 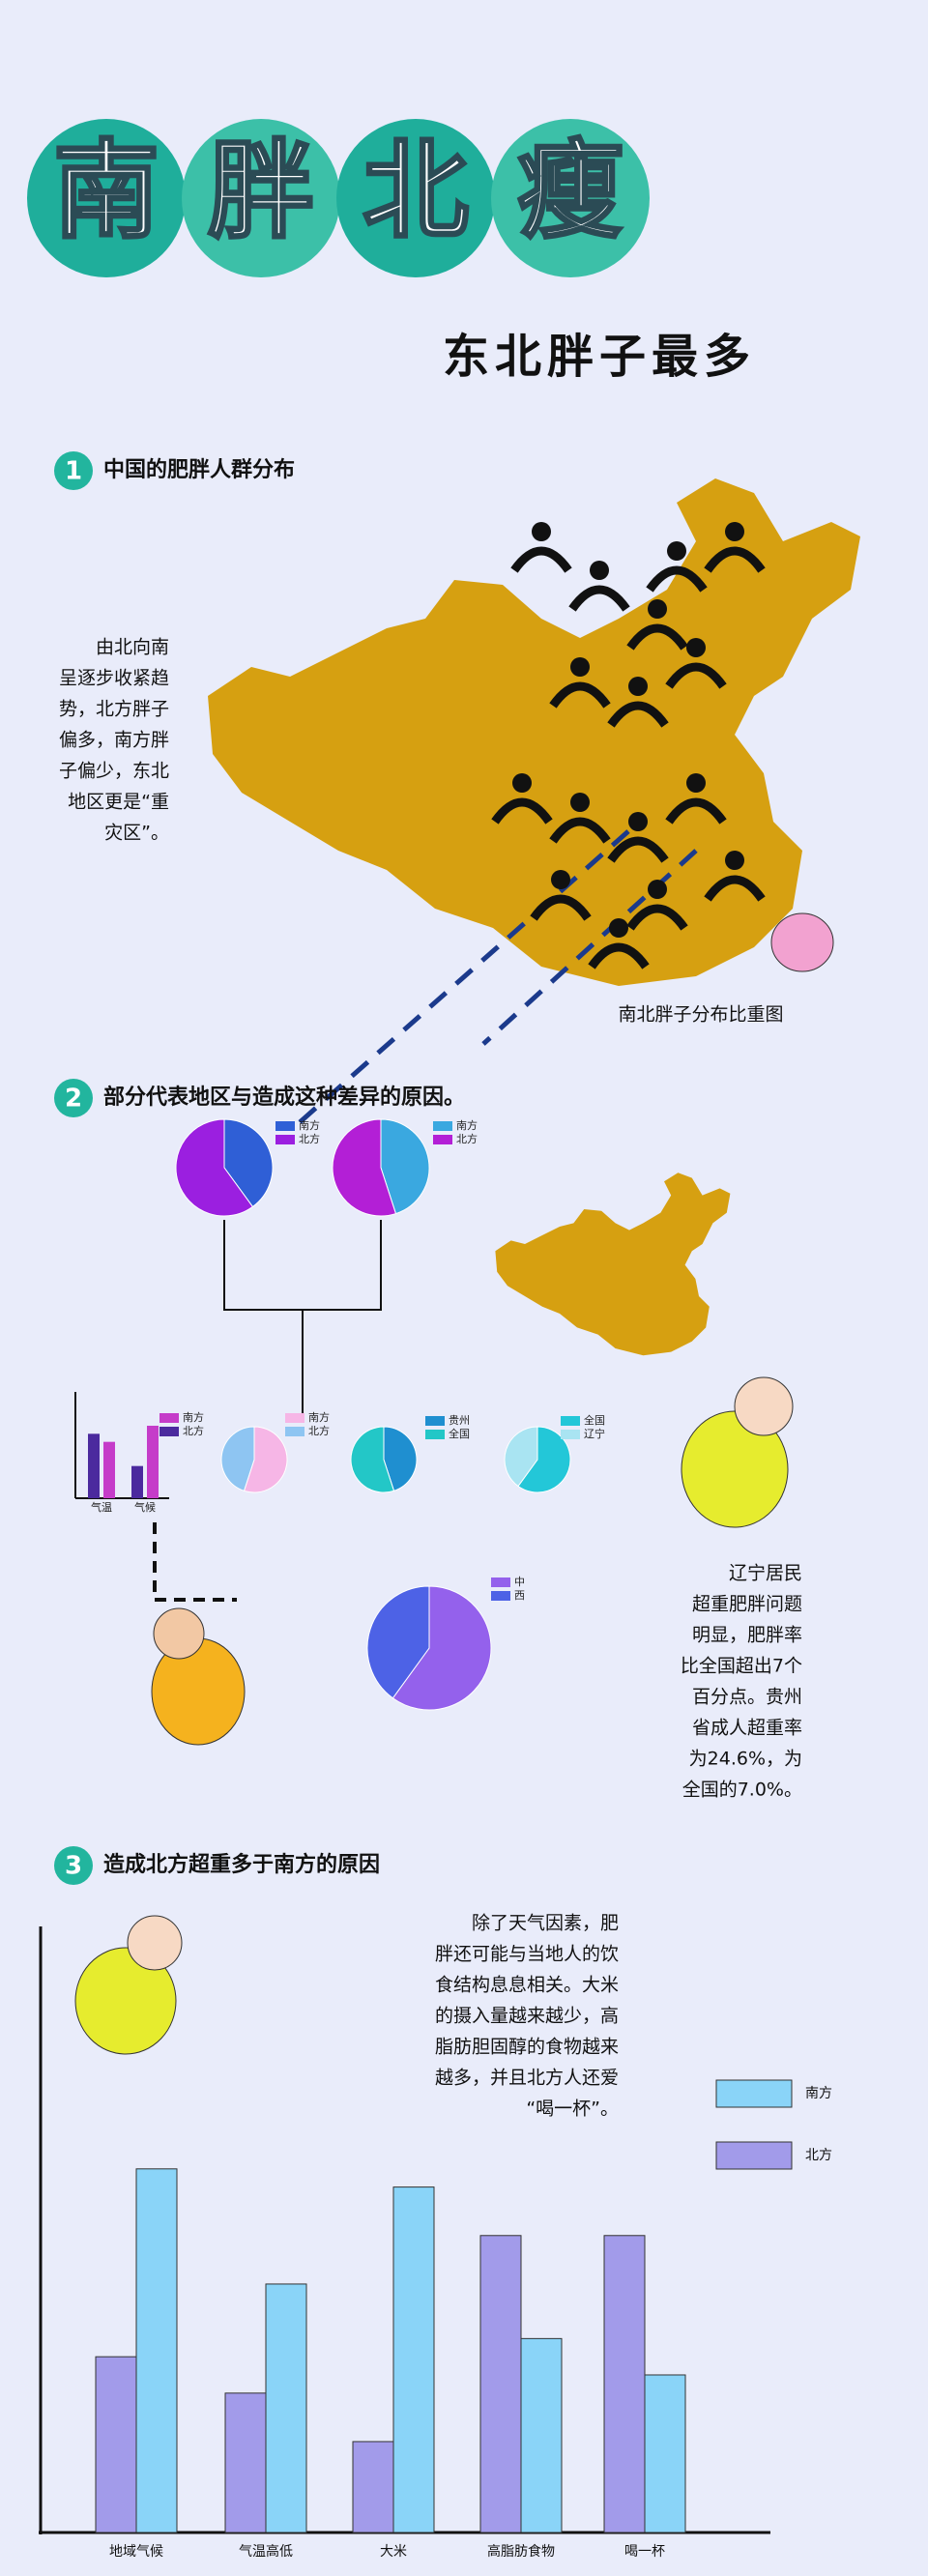 What do you see at coordinates (599, 357) in the screenshot?
I see `subtitle: 东北胖子最多` at bounding box center [599, 357].